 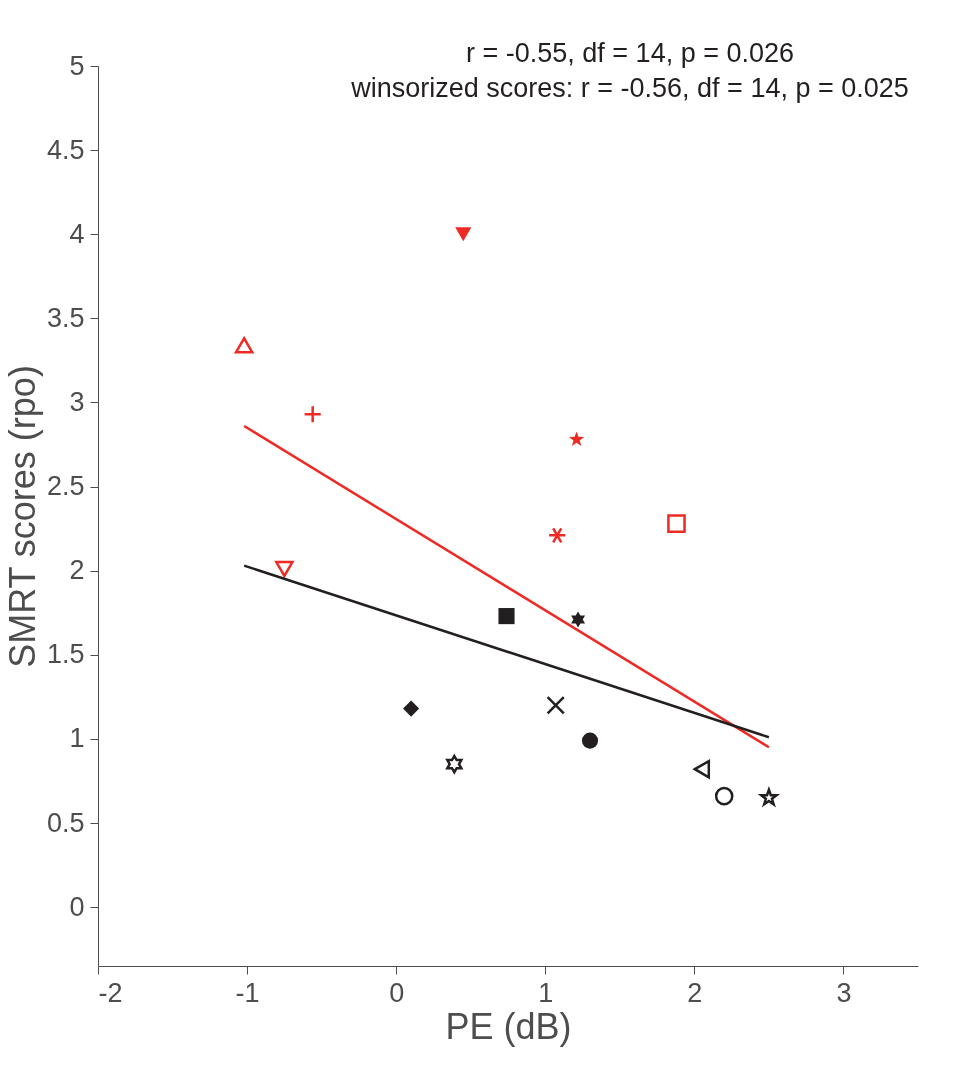 I want to click on y-tick-label: 1.5, so click(x=65, y=654).